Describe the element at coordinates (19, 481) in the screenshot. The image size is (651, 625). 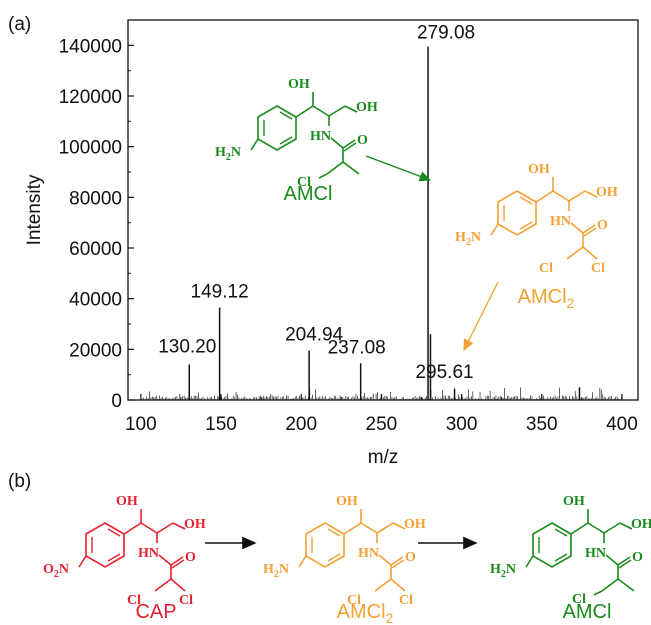
I see `panel-label-b: (b)` at that location.